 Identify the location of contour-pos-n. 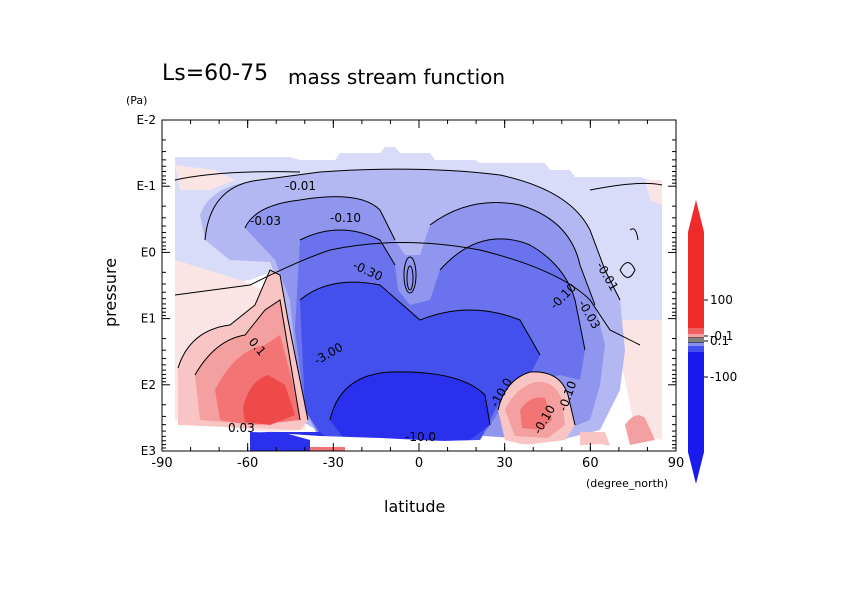
(536, 398).